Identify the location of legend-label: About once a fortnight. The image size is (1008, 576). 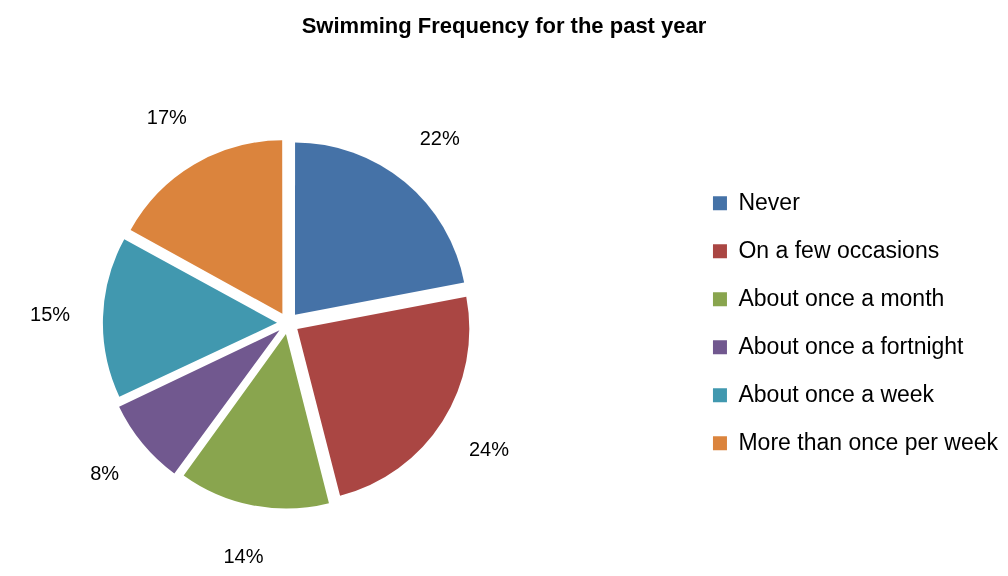
(851, 345).